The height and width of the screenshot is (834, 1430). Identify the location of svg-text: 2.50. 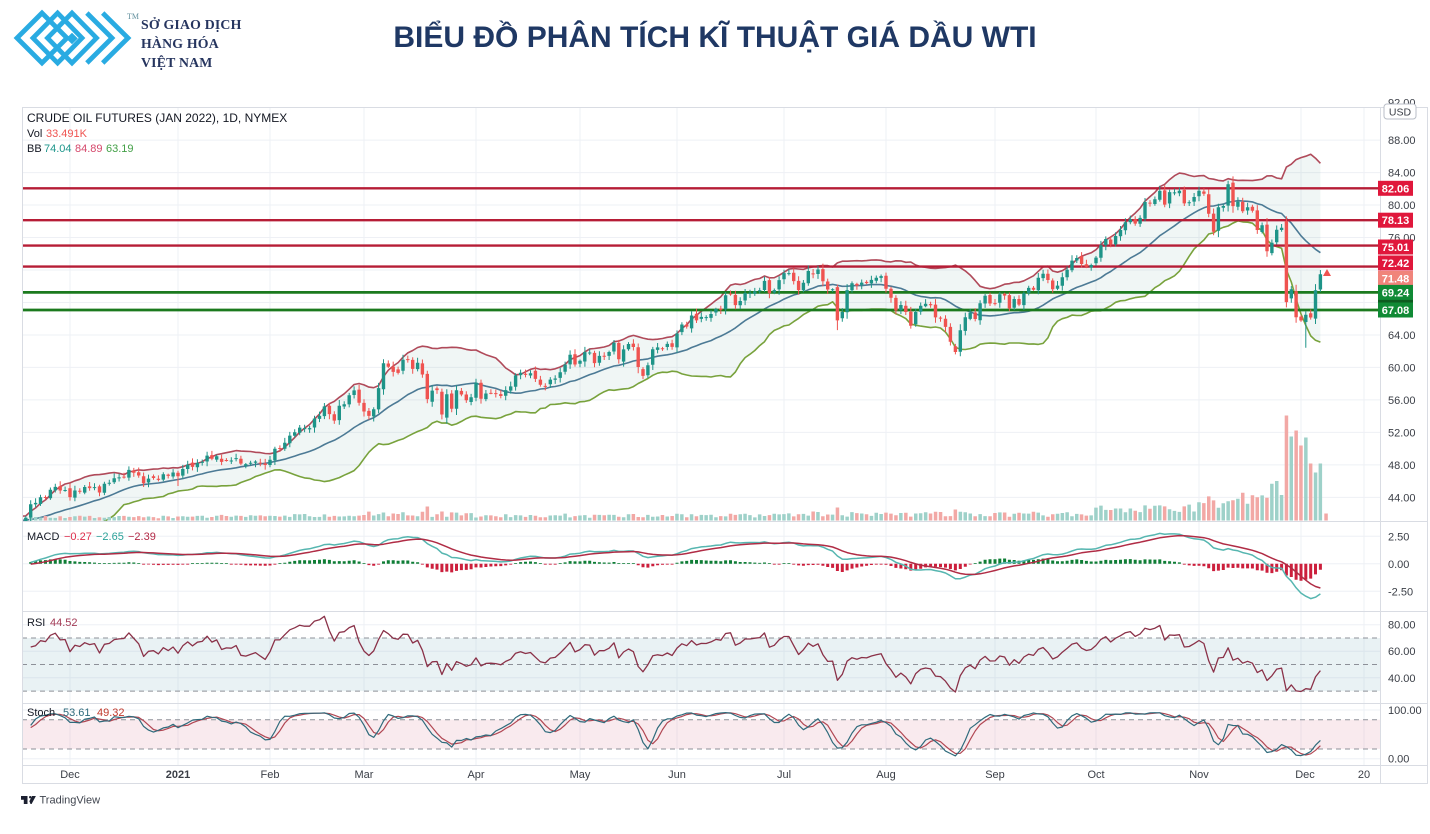
(1398, 537).